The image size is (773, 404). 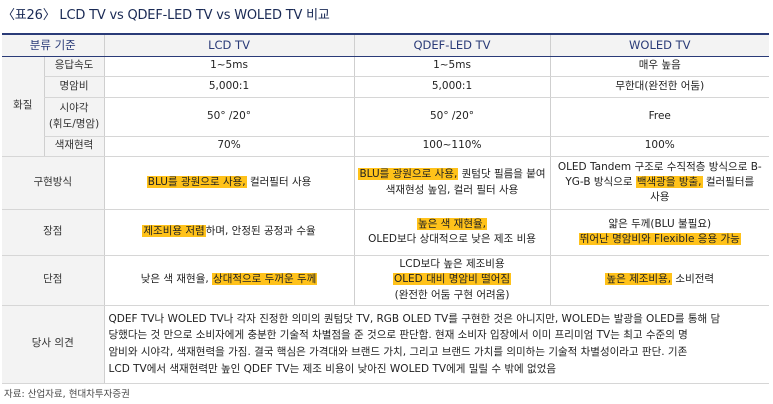 What do you see at coordinates (659, 232) in the screenshot?
I see `cell-woled-pros: 얇은 두께(BLU 불필요) 뛰어난 명암비와 Flexible 응용 가능` at bounding box center [659, 232].